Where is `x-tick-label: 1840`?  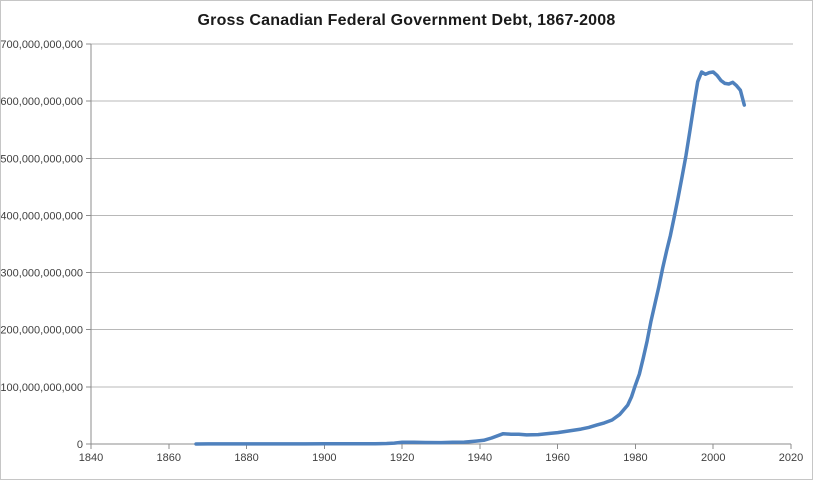 x-tick-label: 1840 is located at coordinates (91, 458).